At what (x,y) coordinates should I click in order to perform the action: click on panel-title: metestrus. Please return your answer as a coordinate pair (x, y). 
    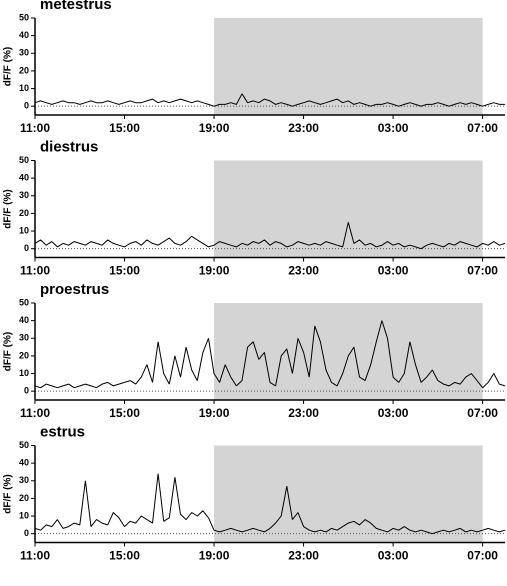
    Looking at the image, I should click on (76, 6).